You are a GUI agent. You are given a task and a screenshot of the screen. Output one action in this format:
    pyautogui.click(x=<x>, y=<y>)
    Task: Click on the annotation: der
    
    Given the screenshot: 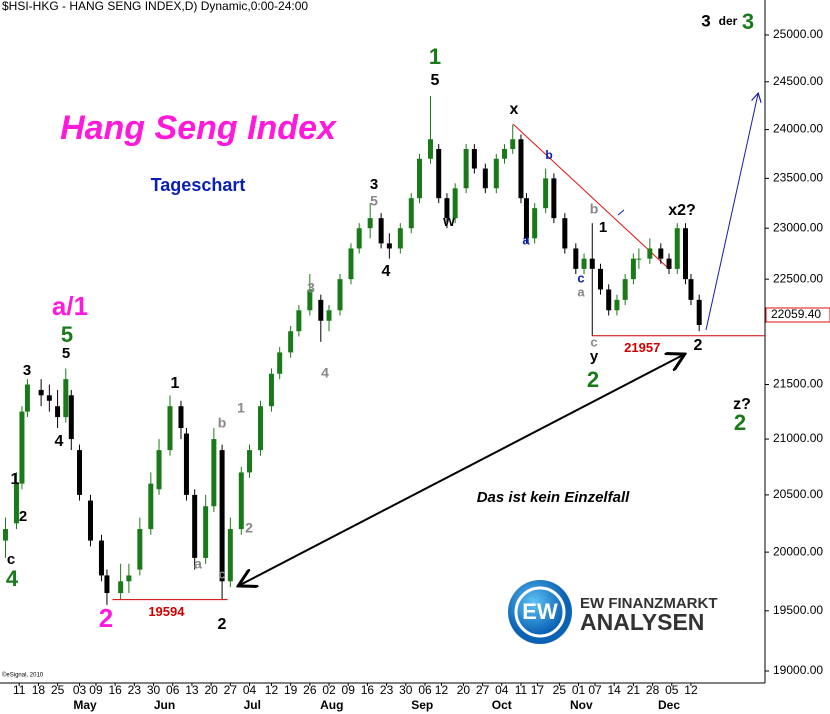 What is the action you would take?
    pyautogui.click(x=728, y=21)
    